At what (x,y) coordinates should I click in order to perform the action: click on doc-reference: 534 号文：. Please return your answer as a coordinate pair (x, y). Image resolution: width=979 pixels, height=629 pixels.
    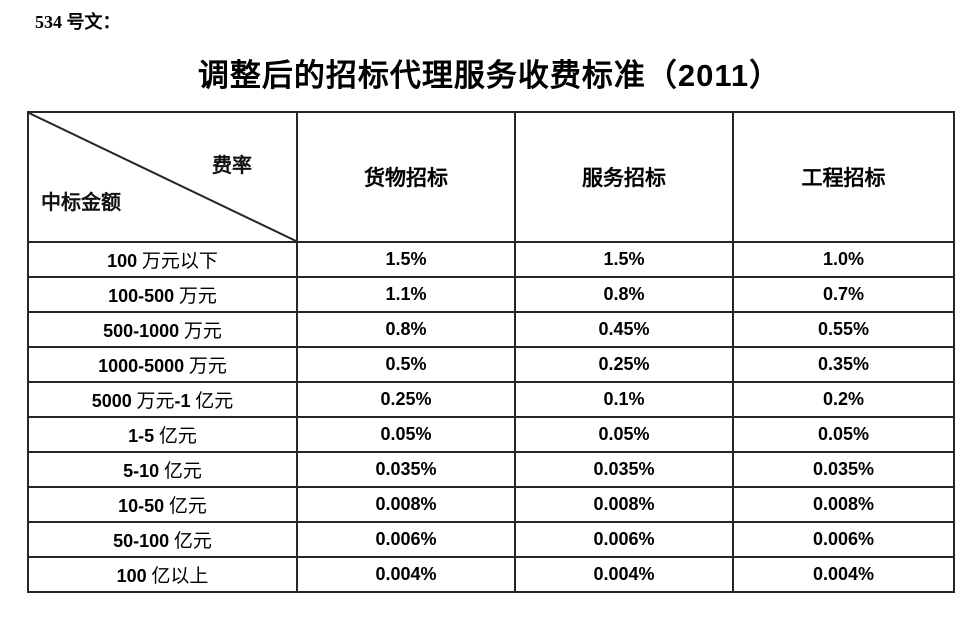
    Looking at the image, I should click on (78, 22).